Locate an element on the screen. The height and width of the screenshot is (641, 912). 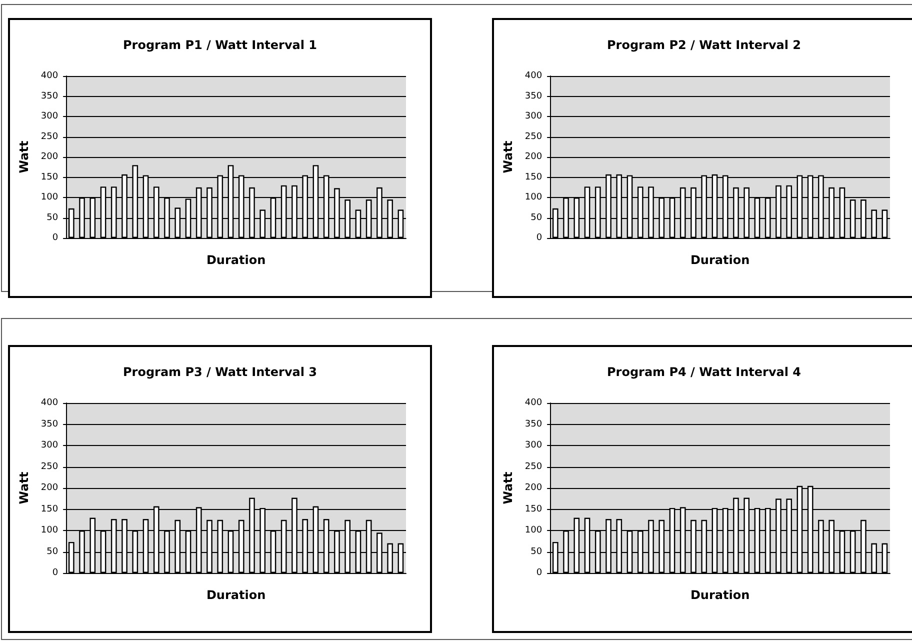
chart-title: Program P2 / Watt Interval 2 is located at coordinates (704, 45).